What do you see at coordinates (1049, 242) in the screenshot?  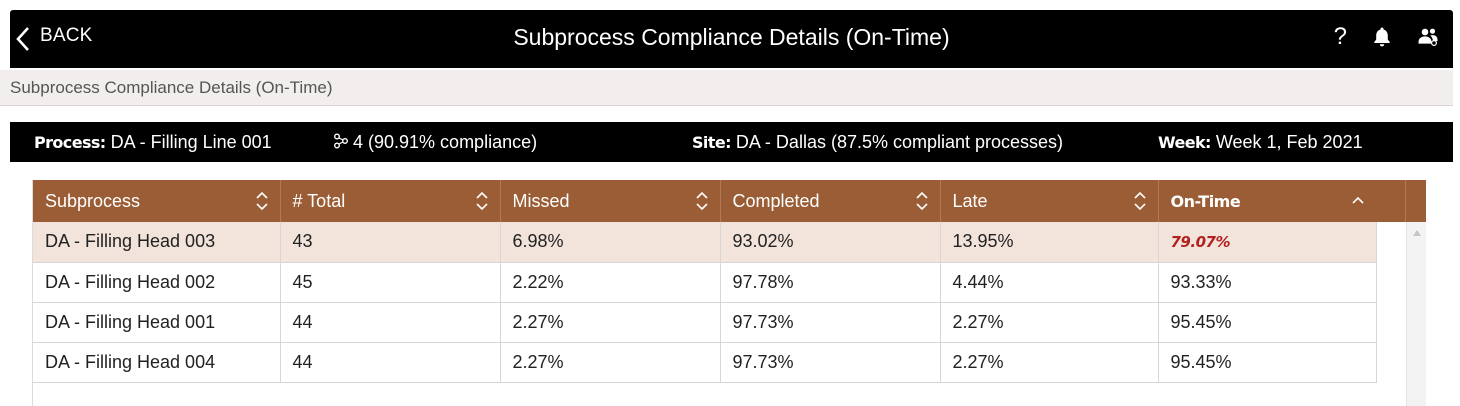 I see `cell-late: 13.95%` at bounding box center [1049, 242].